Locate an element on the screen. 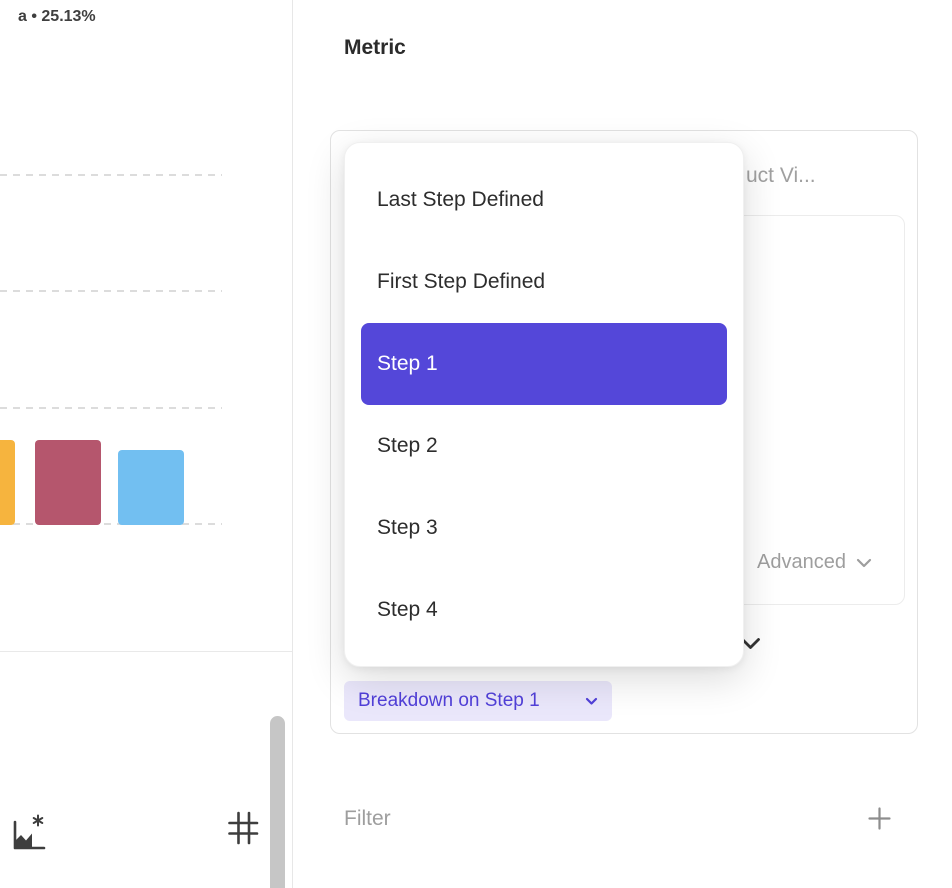  filter-section-title: Filter is located at coordinates (367, 818).